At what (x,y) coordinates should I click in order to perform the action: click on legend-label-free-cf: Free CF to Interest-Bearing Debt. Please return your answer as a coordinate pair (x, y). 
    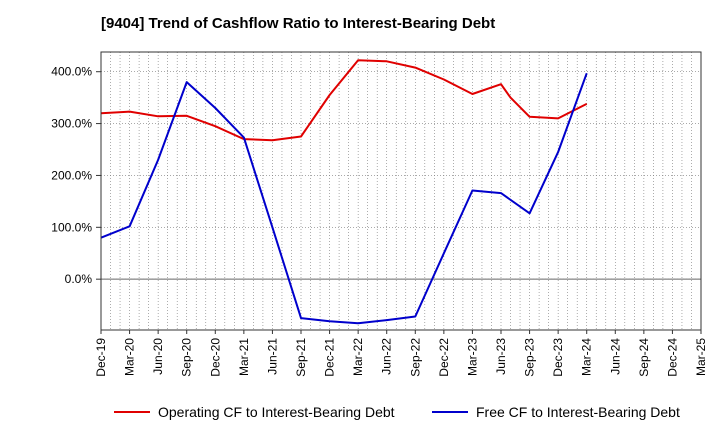
    Looking at the image, I should click on (578, 412).